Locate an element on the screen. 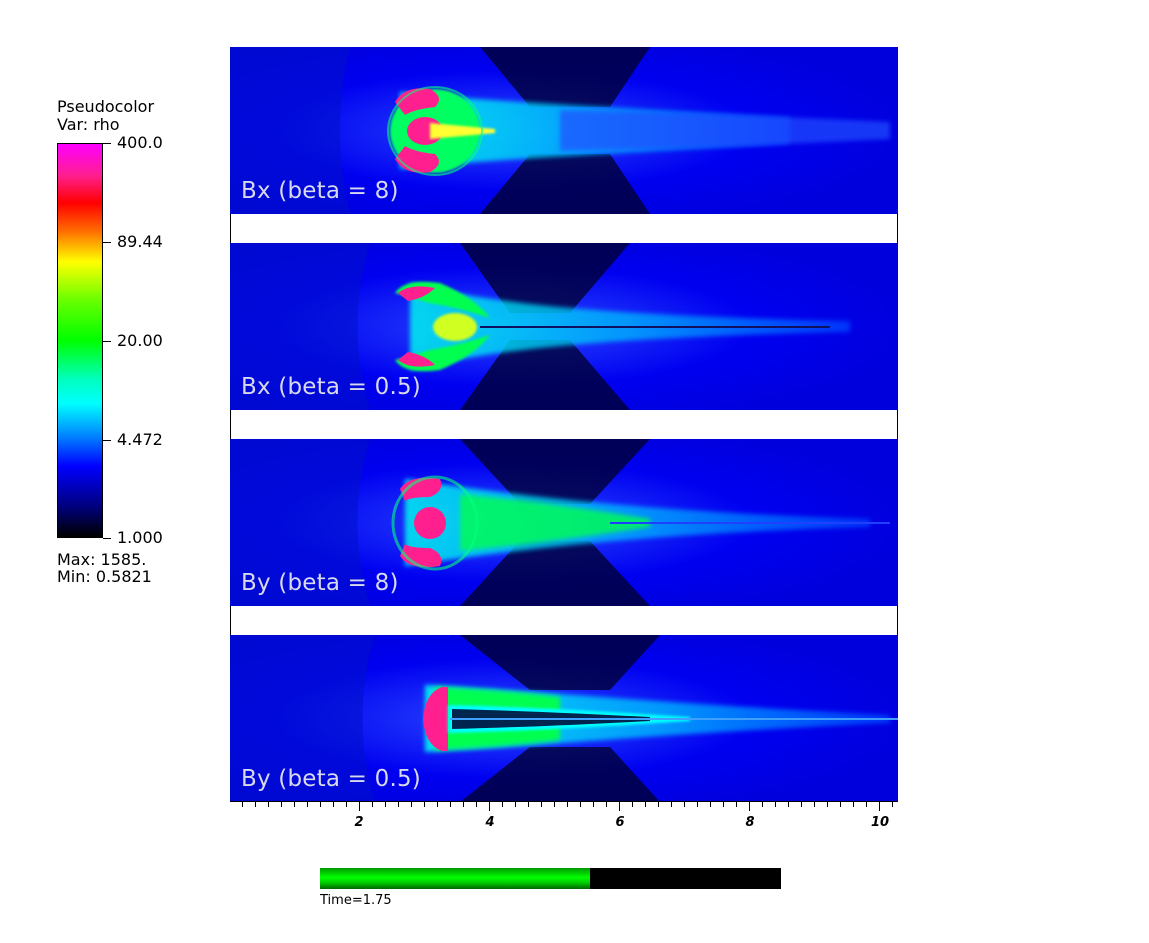  colorbar-tick-label: 20.00 is located at coordinates (140, 340).